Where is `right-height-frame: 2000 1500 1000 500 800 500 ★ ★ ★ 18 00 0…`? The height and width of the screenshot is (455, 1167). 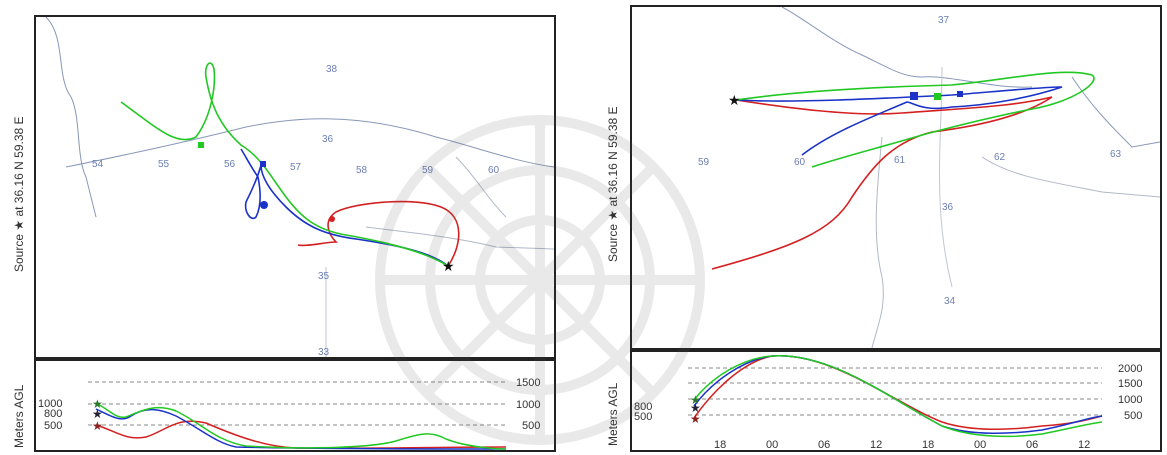
right-height-frame: 2000 1500 1000 500 800 500 ★ ★ ★ 18 00 0… is located at coordinates (896, 401).